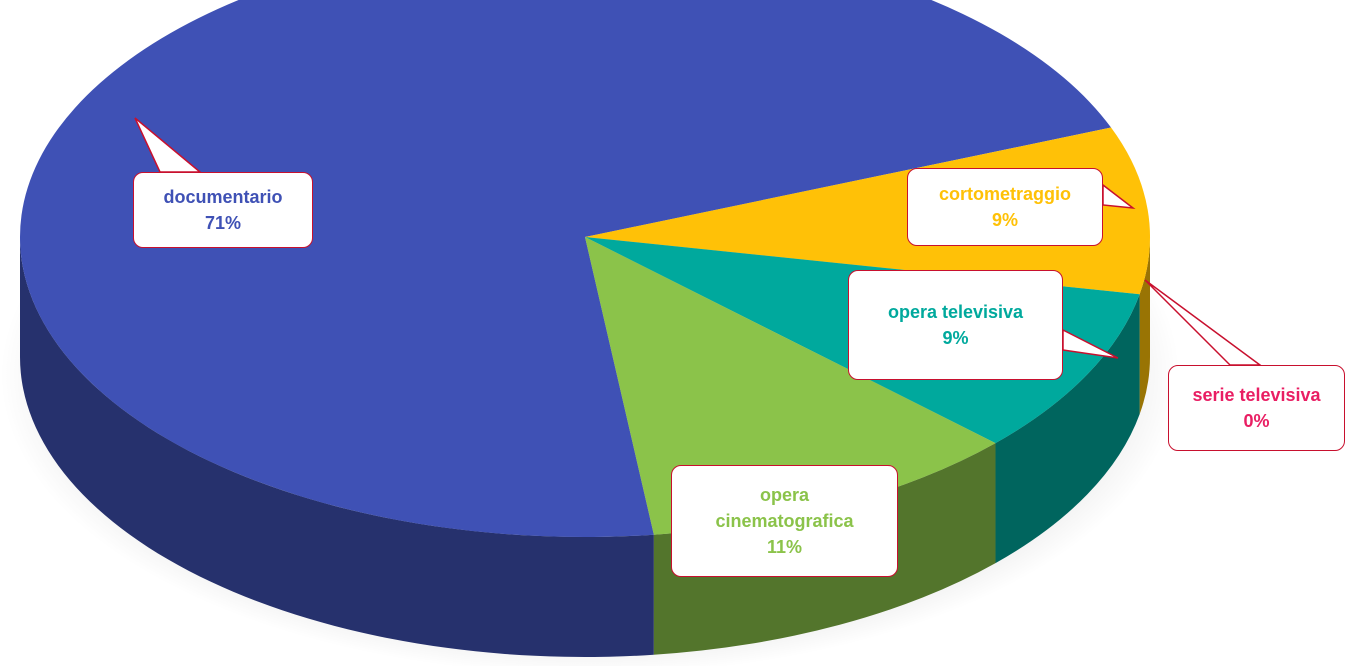 The width and height of the screenshot is (1345, 666). Describe the element at coordinates (1067, 429) in the screenshot. I see `slice-side` at that location.